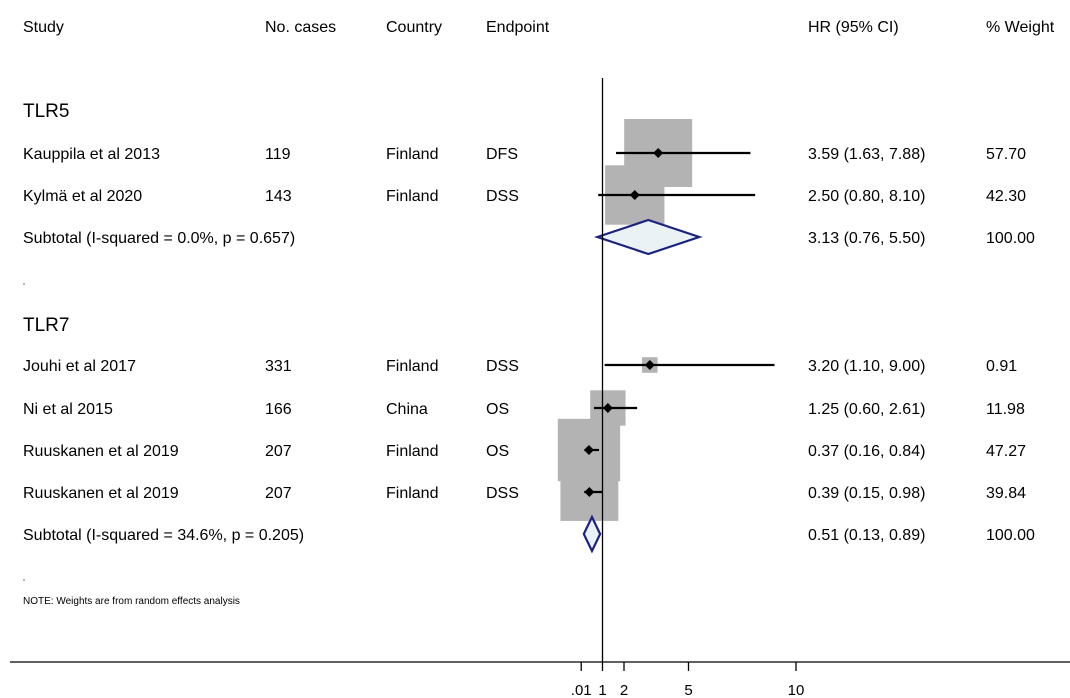 The width and height of the screenshot is (1070, 698). What do you see at coordinates (407, 409) in the screenshot?
I see `study-country: China` at bounding box center [407, 409].